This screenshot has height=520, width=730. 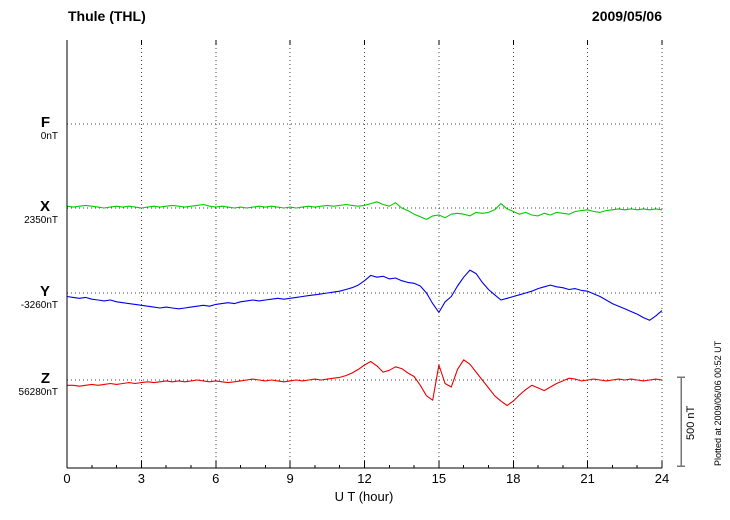 What do you see at coordinates (662, 478) in the screenshot?
I see `x-tick-label: 24` at bounding box center [662, 478].